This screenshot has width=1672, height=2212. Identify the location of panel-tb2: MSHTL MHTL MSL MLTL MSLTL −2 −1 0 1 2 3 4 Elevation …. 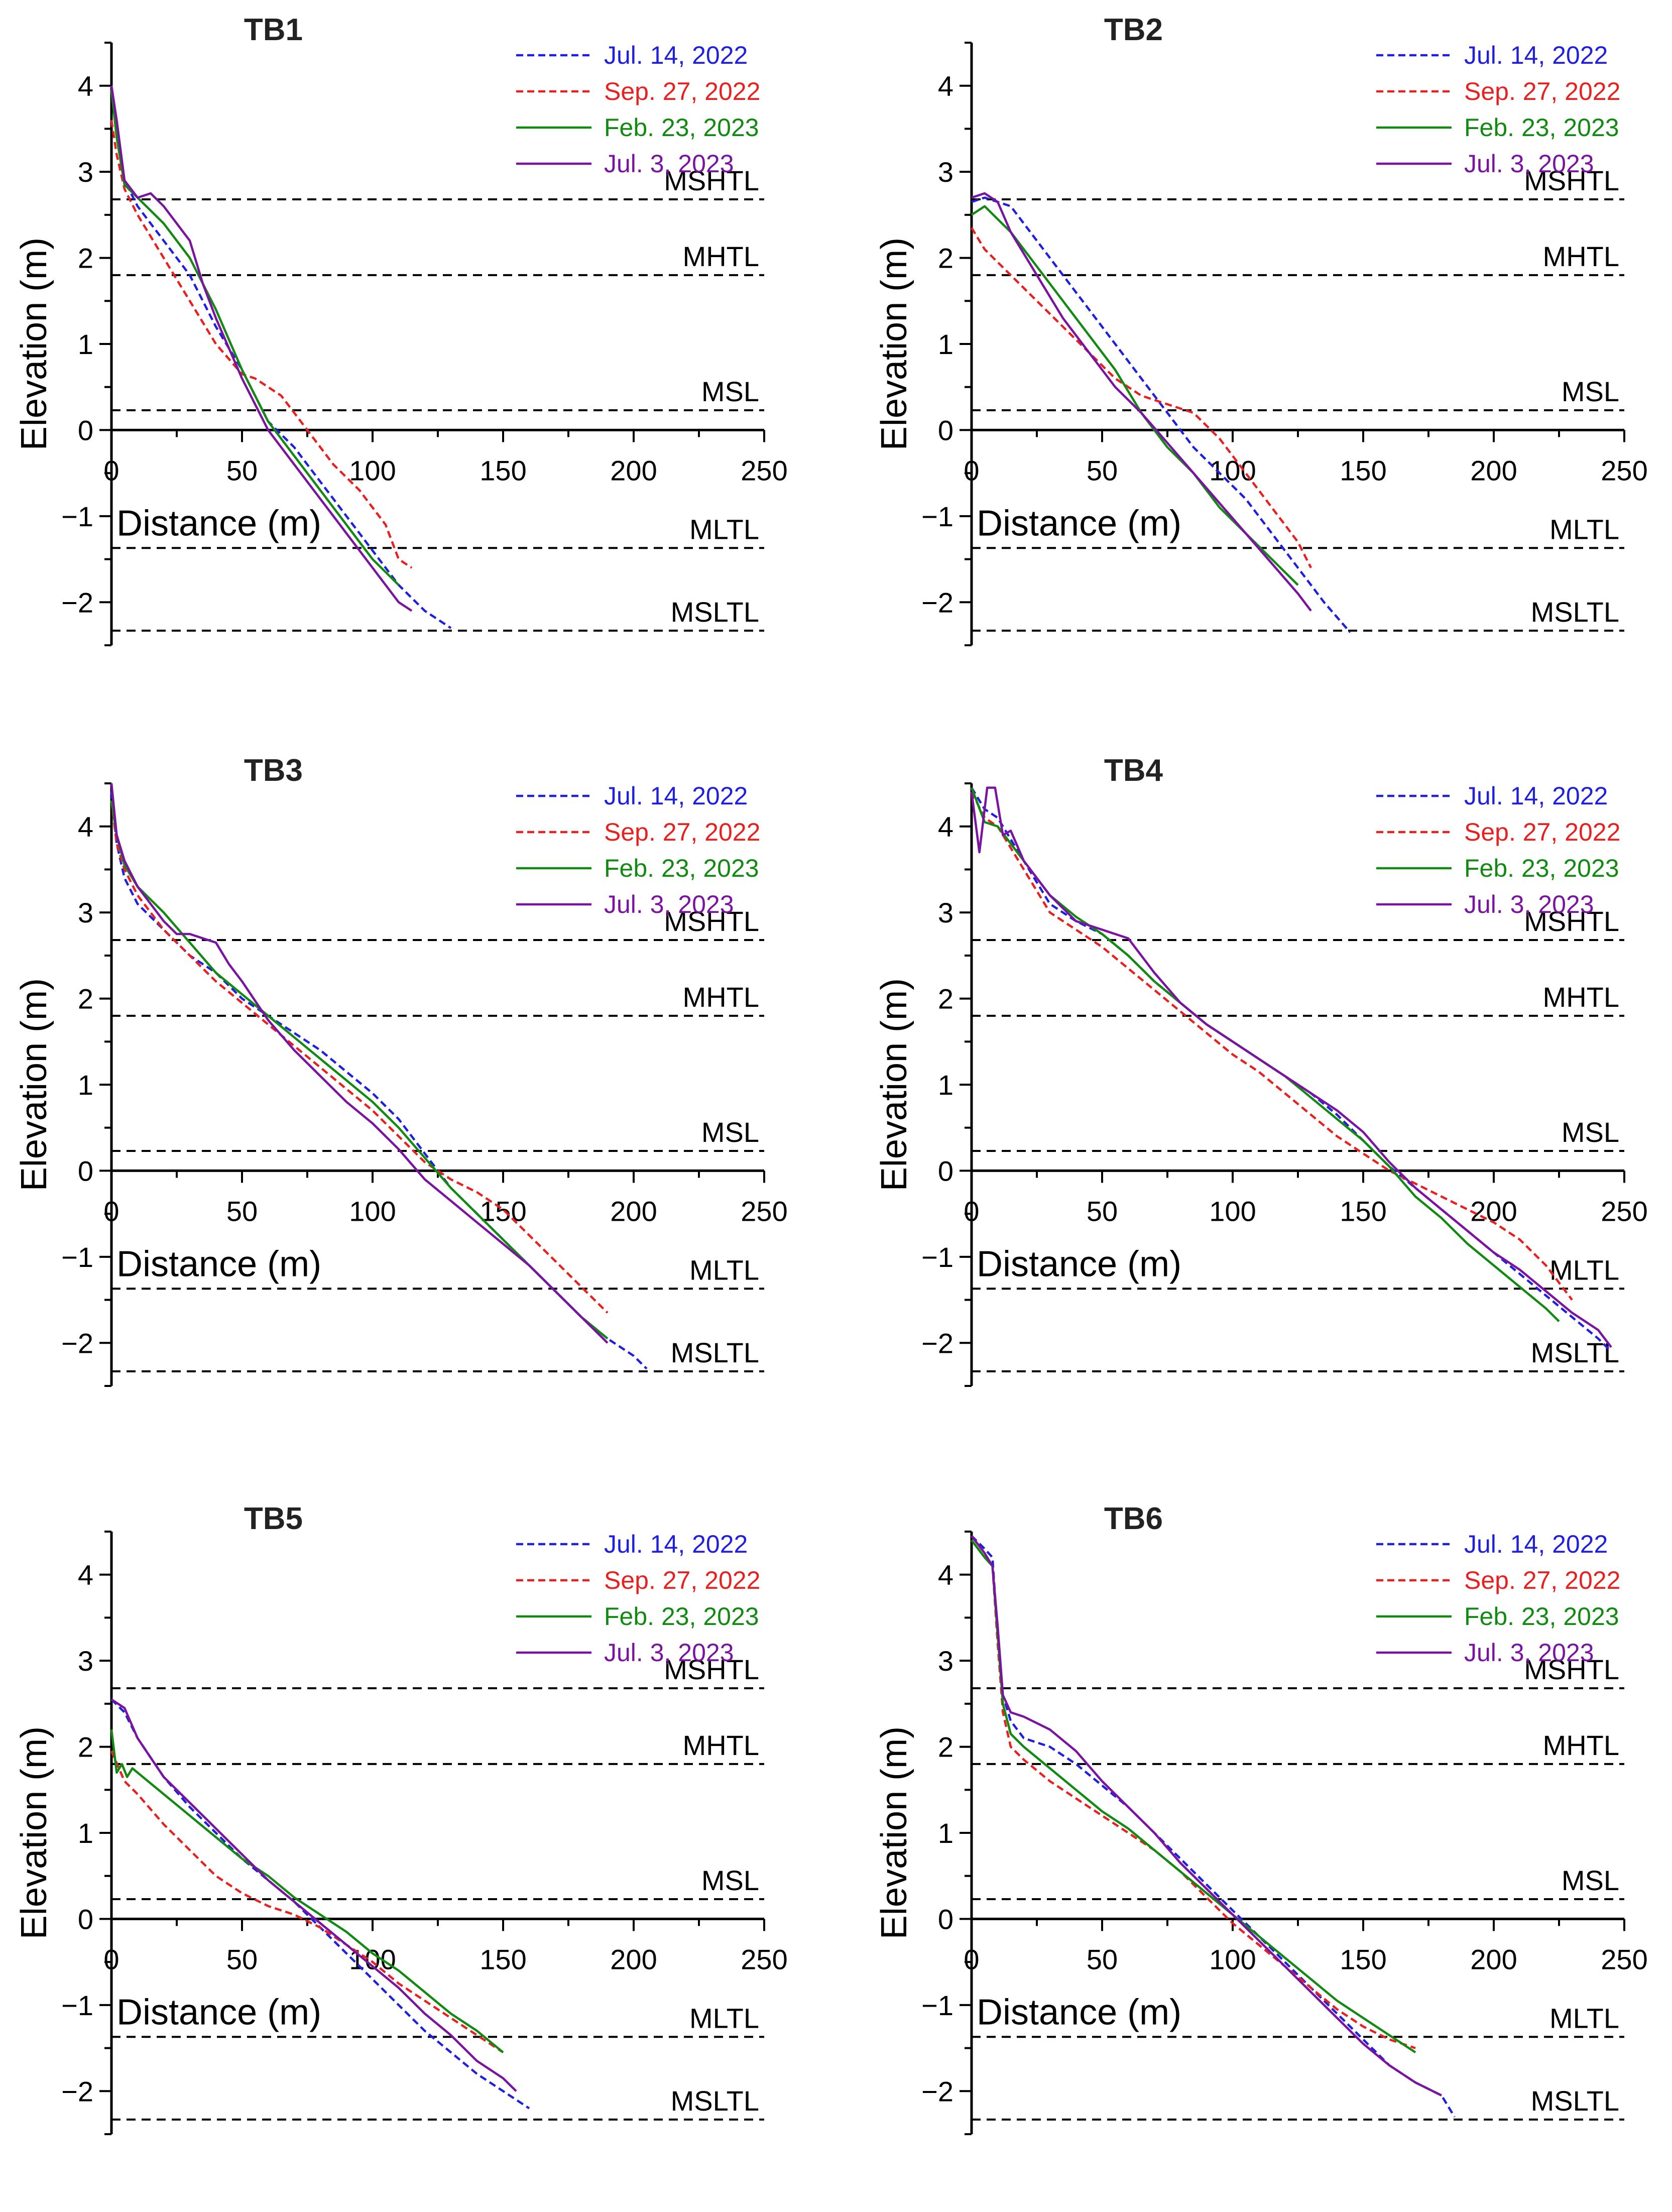
(1261, 329).